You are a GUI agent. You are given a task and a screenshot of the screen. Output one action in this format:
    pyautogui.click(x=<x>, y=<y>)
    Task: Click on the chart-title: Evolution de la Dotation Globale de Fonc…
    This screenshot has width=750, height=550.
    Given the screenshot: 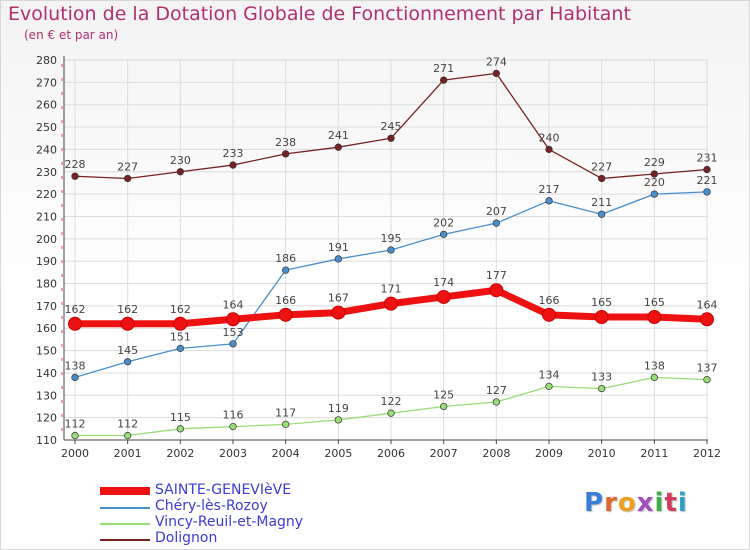 What is the action you would take?
    pyautogui.click(x=319, y=14)
    